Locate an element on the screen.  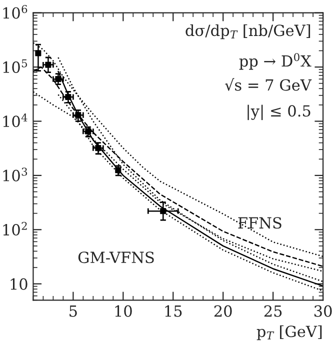
annotation: pp → D$^{0}$X is located at coordinates (275, 61).